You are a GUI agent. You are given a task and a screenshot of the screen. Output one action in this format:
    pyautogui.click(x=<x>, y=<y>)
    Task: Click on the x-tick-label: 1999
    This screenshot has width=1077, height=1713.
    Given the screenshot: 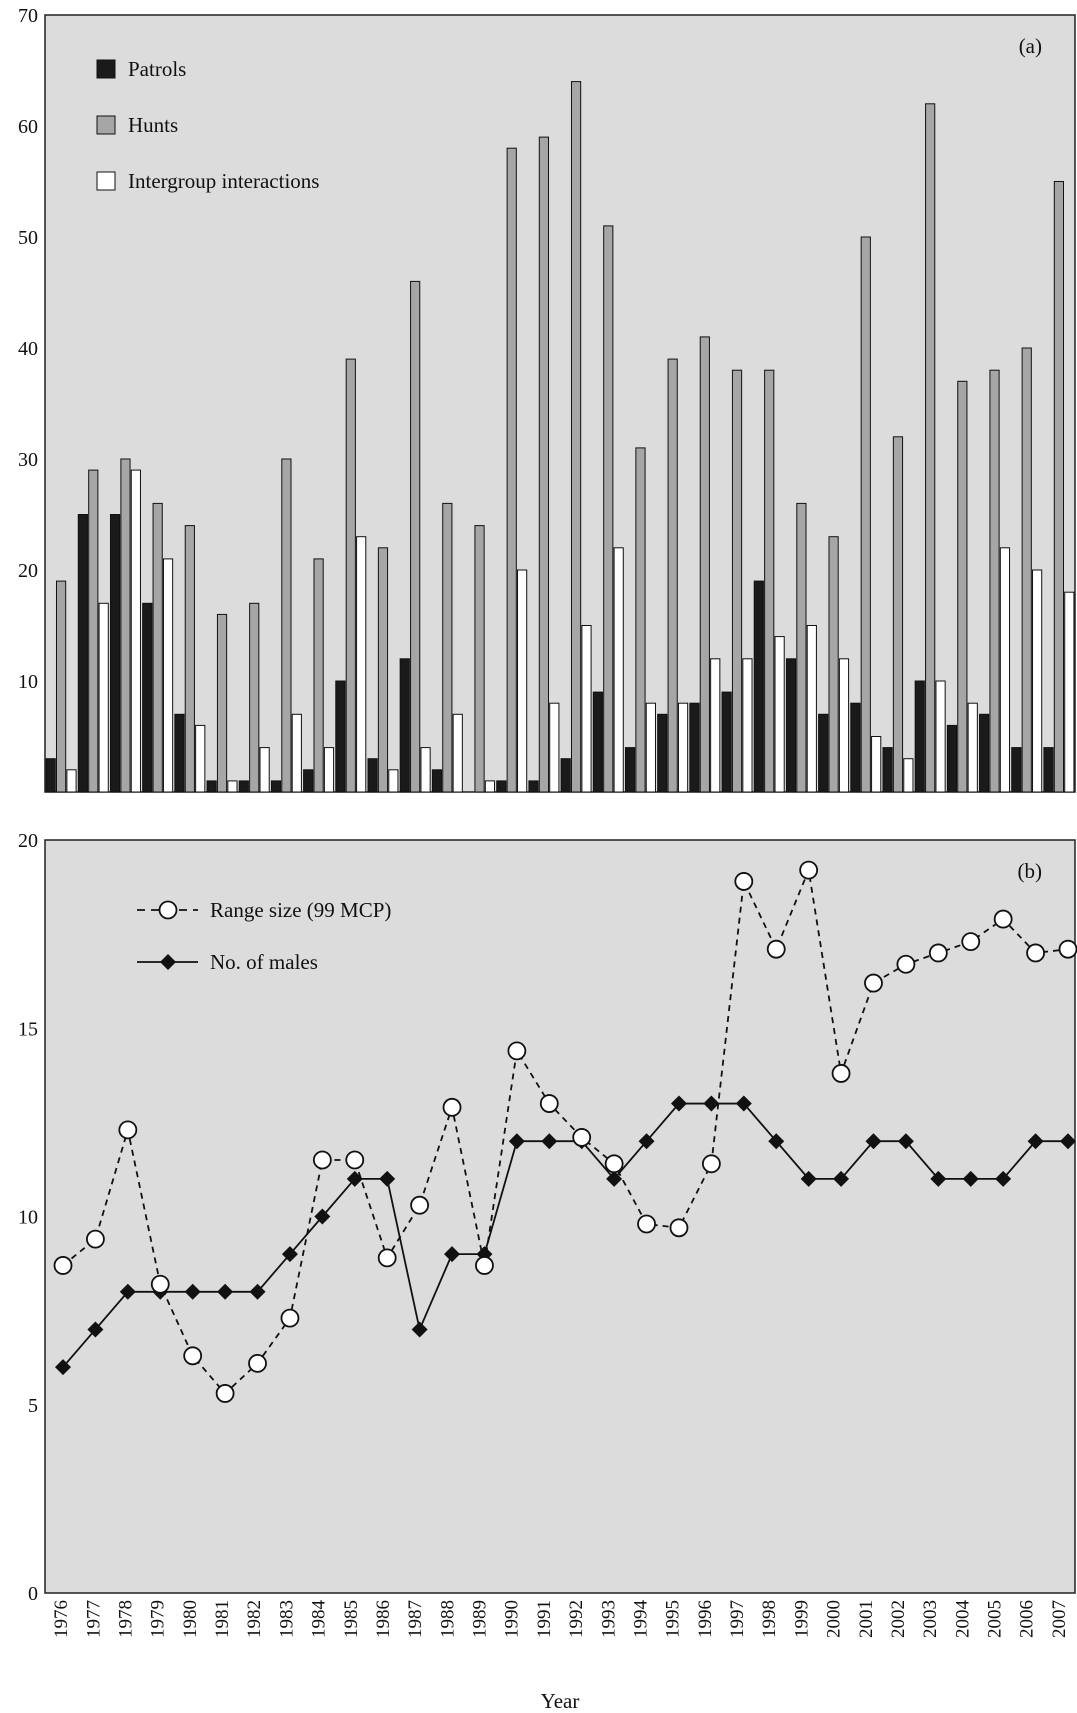 What is the action you would take?
    pyautogui.click(x=801, y=1619)
    